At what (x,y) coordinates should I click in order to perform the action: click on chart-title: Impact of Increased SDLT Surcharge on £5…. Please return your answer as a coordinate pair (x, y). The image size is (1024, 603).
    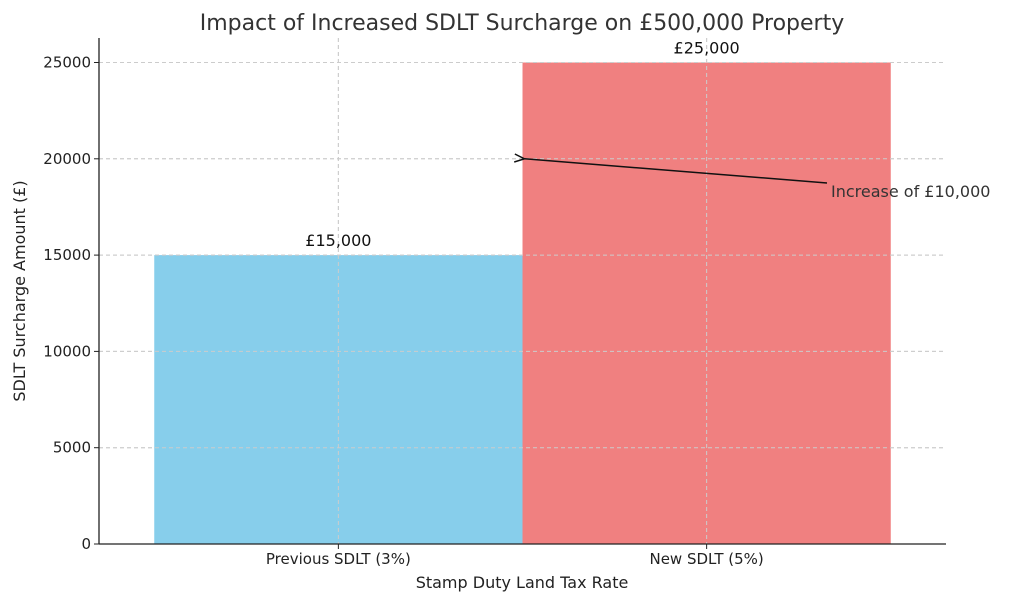
    Looking at the image, I should click on (522, 23).